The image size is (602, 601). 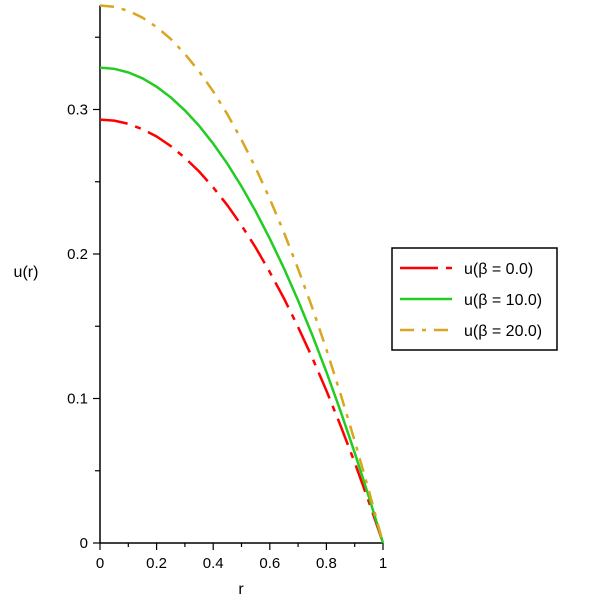 I want to click on legend: u(β = 0.0) u(β = 10.0) u(β = 20.0), so click(x=474, y=299).